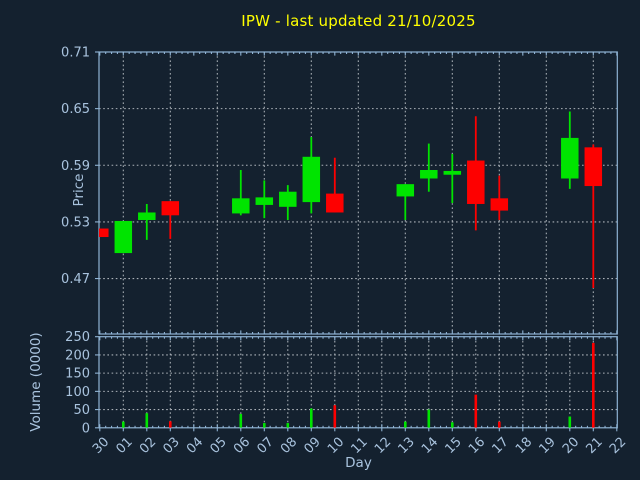 This screenshot has height=480, width=640. I want to click on day-tick-label: 05, so click(218, 446).